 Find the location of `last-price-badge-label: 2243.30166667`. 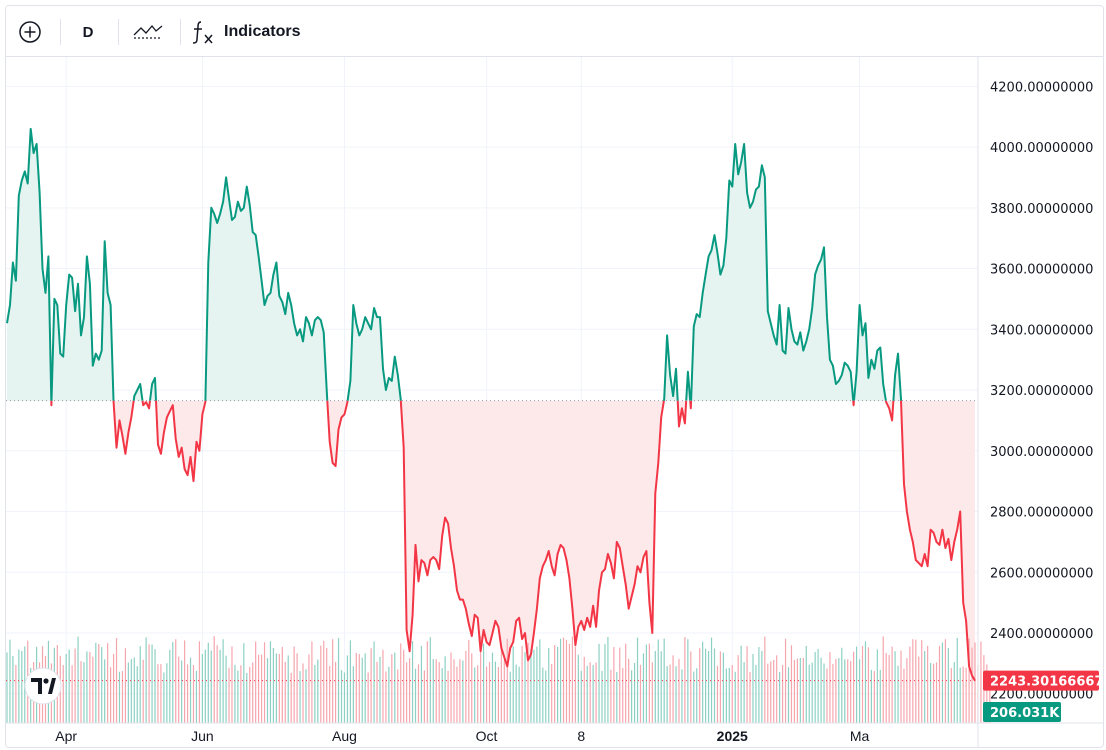

last-price-badge-label: 2243.30166667 is located at coordinates (1046, 682).